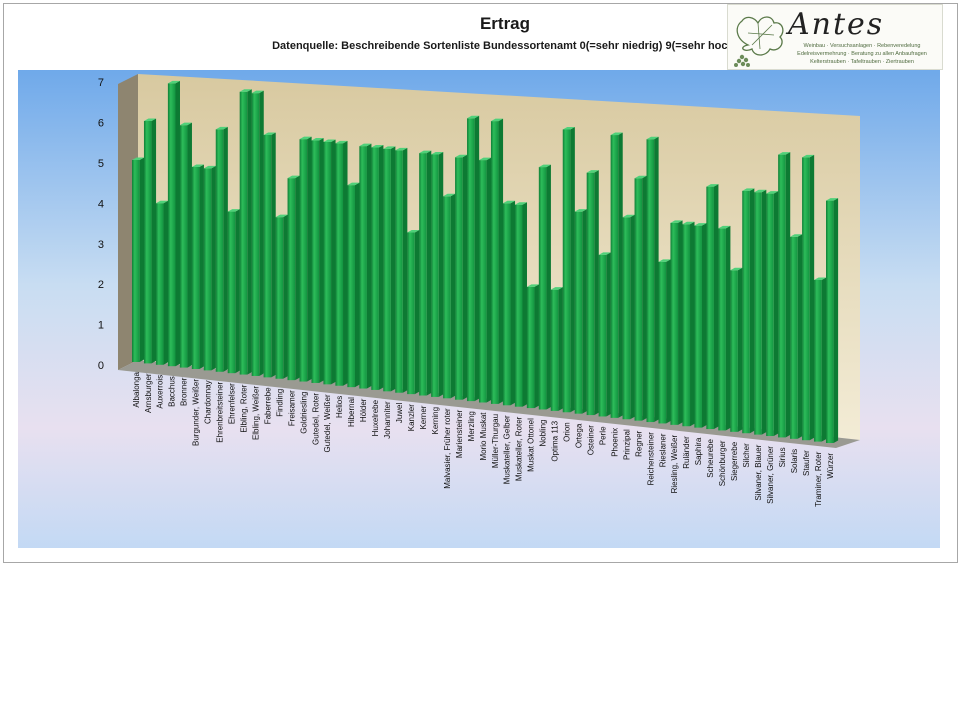  Describe the element at coordinates (101, 285) in the screenshot. I see `y-tick-label: 2` at that location.